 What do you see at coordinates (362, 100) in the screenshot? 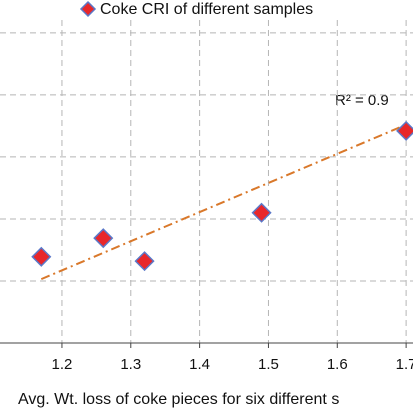
I see `r-squared: R² = 0.9` at bounding box center [362, 100].